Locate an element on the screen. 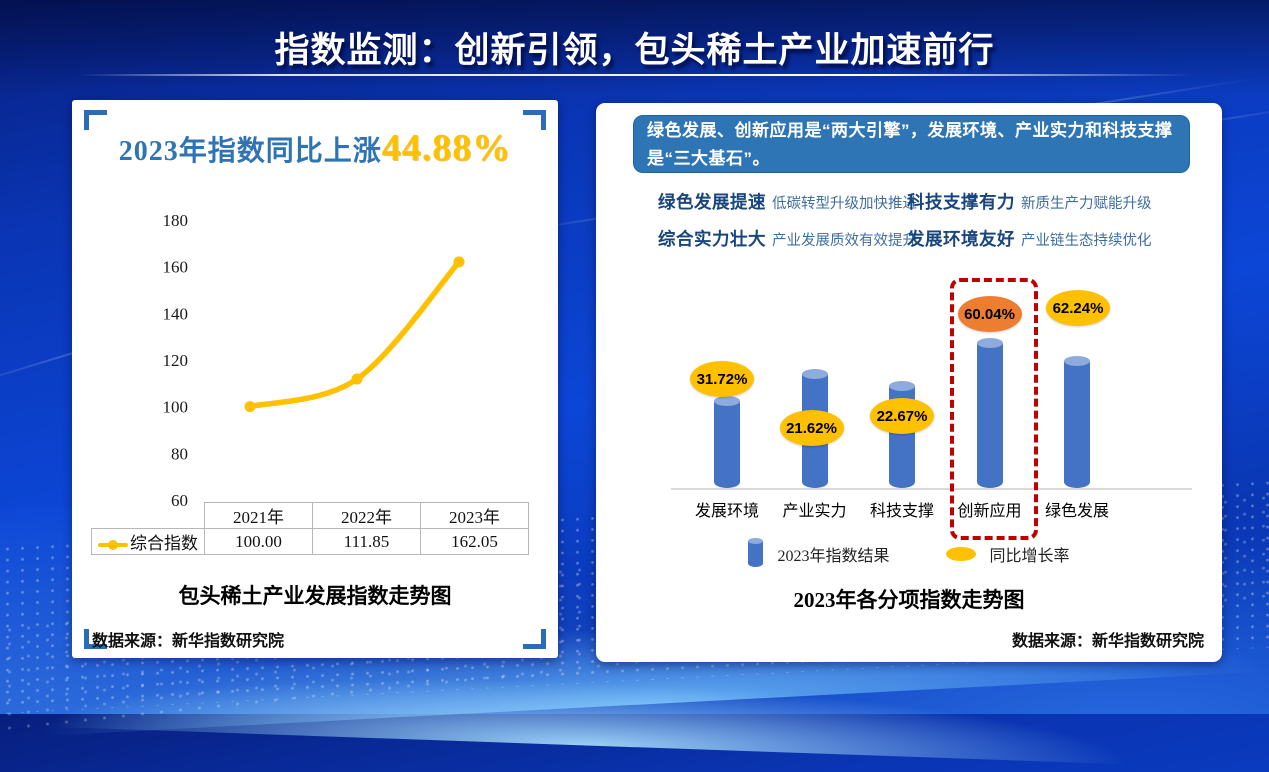 Image resolution: width=1269 pixels, height=772 pixels. svg-text: 60 is located at coordinates (179, 500).